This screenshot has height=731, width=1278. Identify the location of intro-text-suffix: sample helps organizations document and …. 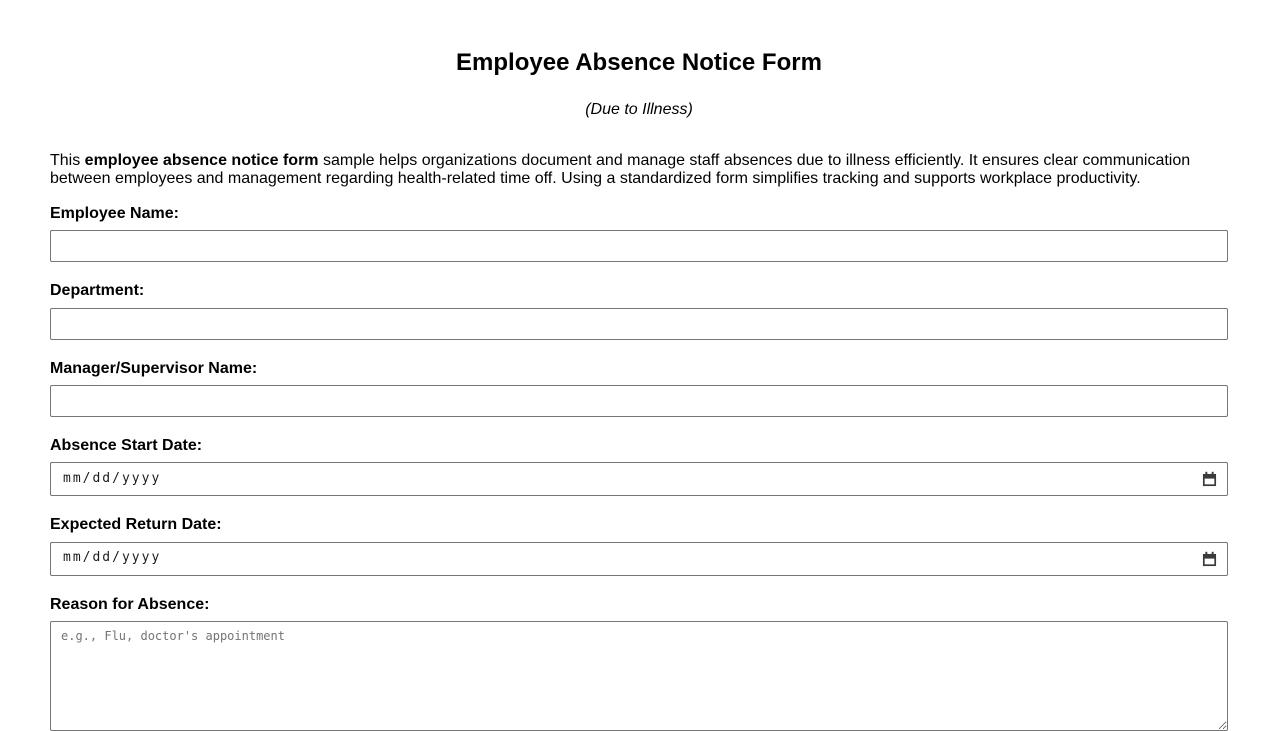
(620, 169).